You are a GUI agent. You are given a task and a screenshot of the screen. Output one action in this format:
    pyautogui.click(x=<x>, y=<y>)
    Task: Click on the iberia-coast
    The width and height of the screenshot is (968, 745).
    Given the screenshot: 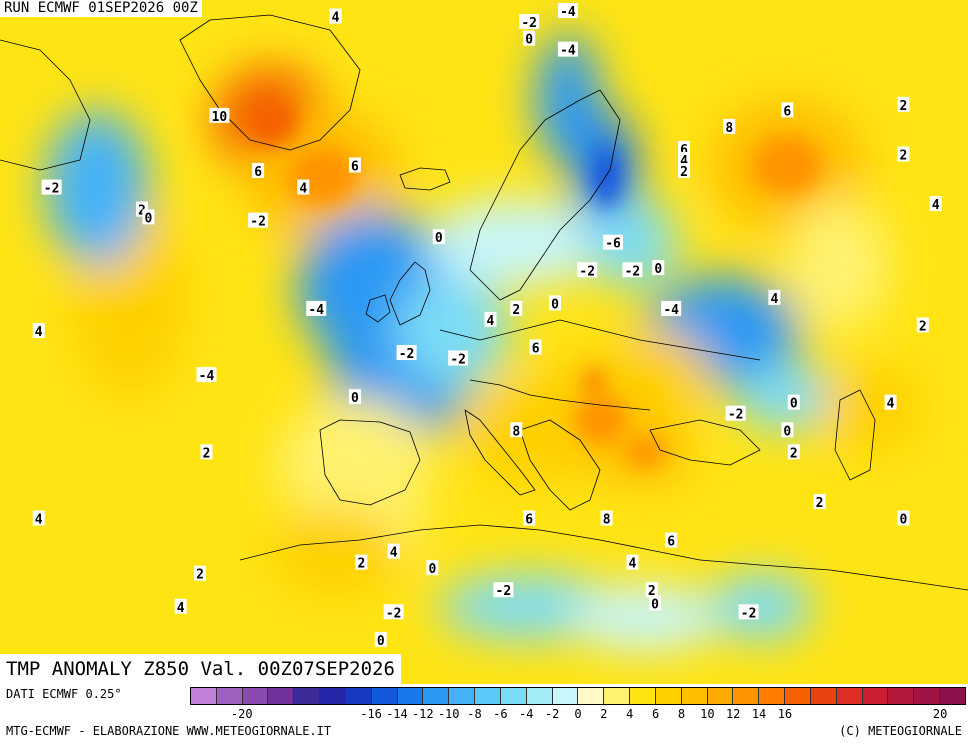 What is the action you would take?
    pyautogui.click(x=370, y=462)
    